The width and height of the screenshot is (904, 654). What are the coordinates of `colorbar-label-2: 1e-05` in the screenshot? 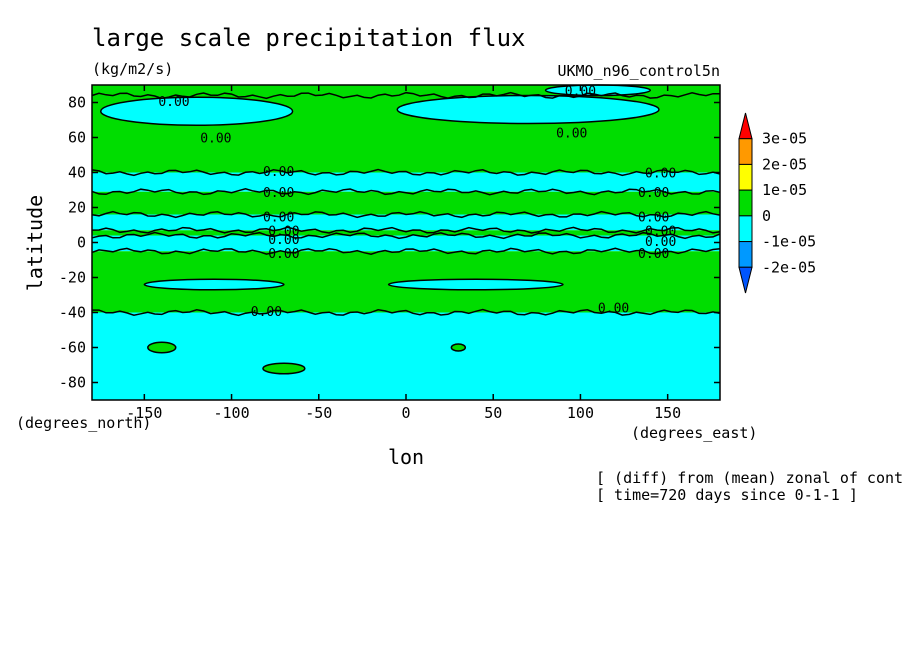 It's located at (784, 190).